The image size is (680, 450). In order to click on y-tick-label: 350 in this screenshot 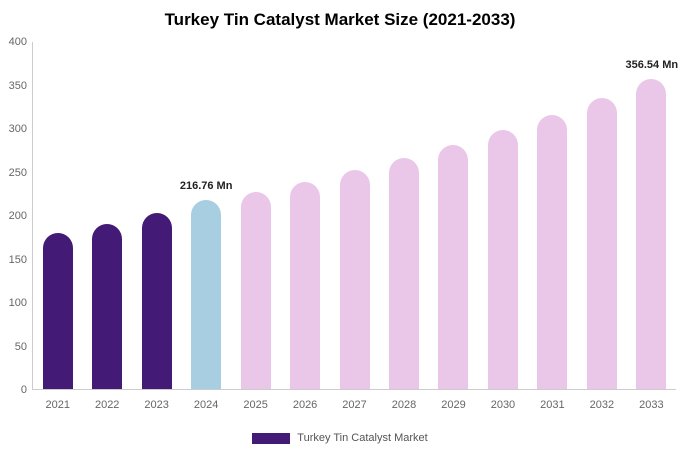, I will do `click(17, 85)`.